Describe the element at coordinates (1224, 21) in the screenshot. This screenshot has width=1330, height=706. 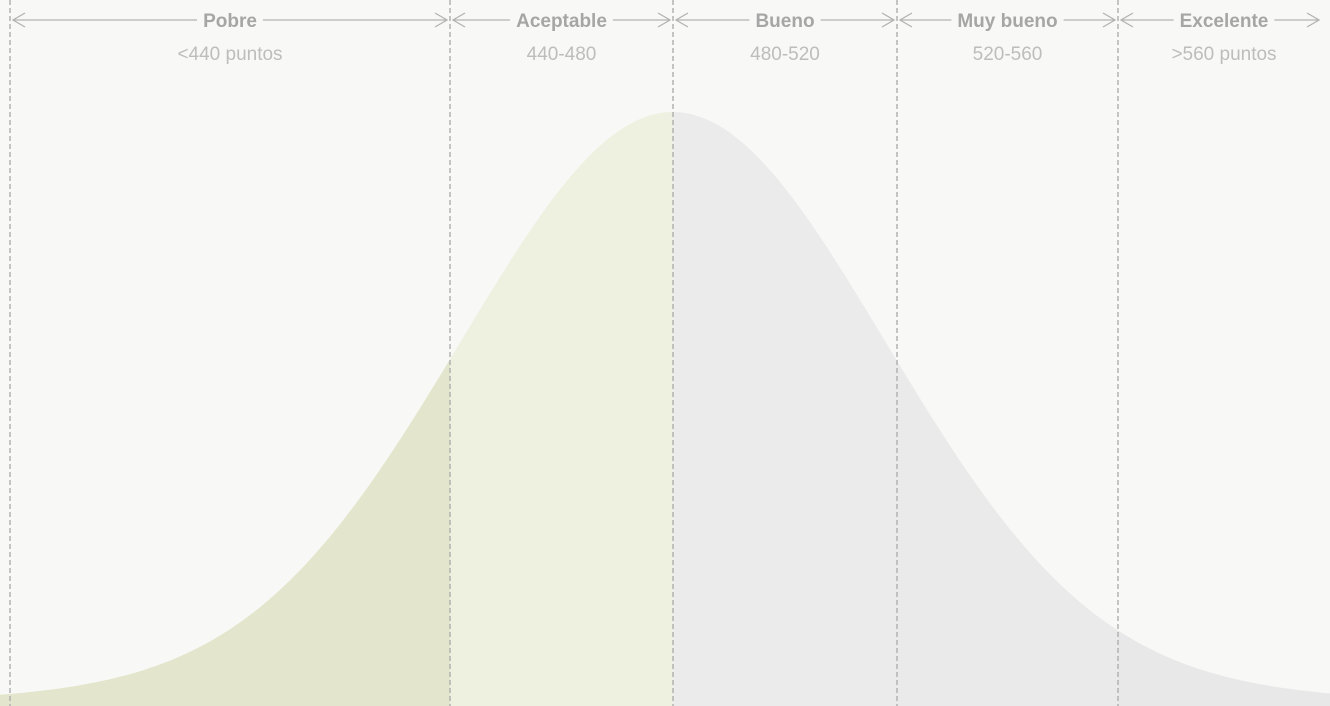
I see `band-label: Excelente` at that location.